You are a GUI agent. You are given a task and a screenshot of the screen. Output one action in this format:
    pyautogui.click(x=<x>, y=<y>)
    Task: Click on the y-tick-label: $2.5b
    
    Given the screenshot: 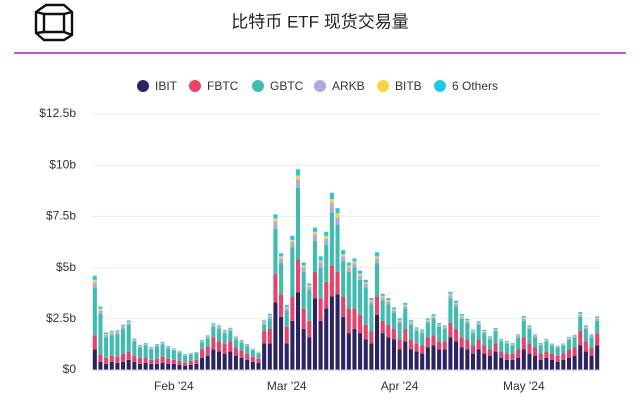 What is the action you would take?
    pyautogui.click(x=61, y=318)
    